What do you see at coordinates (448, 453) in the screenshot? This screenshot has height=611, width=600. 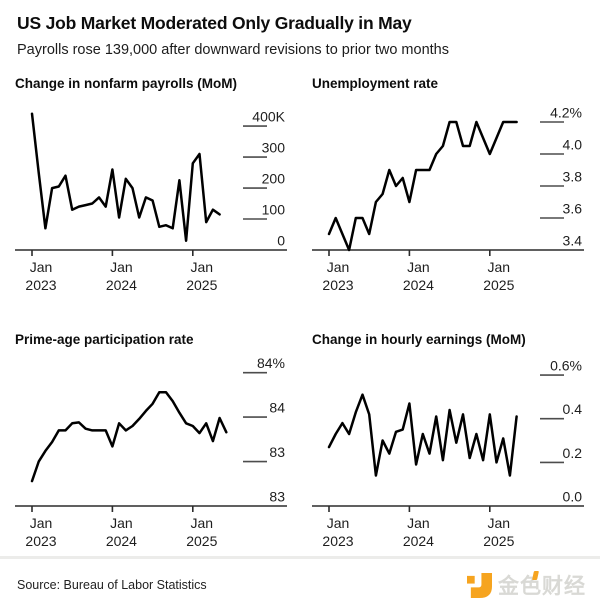 I see `hourly-earnings-chart: 0.6% 0.4 0.2 0.0 Jan 2023 Jan 2024 Jan 2025` at bounding box center [448, 453].